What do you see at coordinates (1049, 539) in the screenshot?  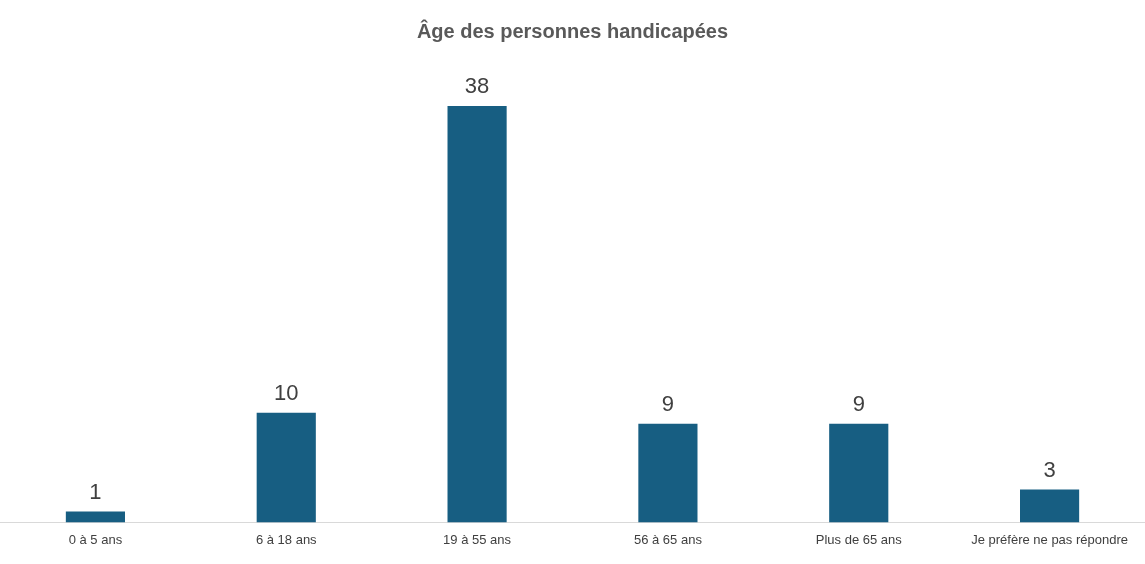 I see `x-tick-label: Je préfère ne pas répondre` at bounding box center [1049, 539].